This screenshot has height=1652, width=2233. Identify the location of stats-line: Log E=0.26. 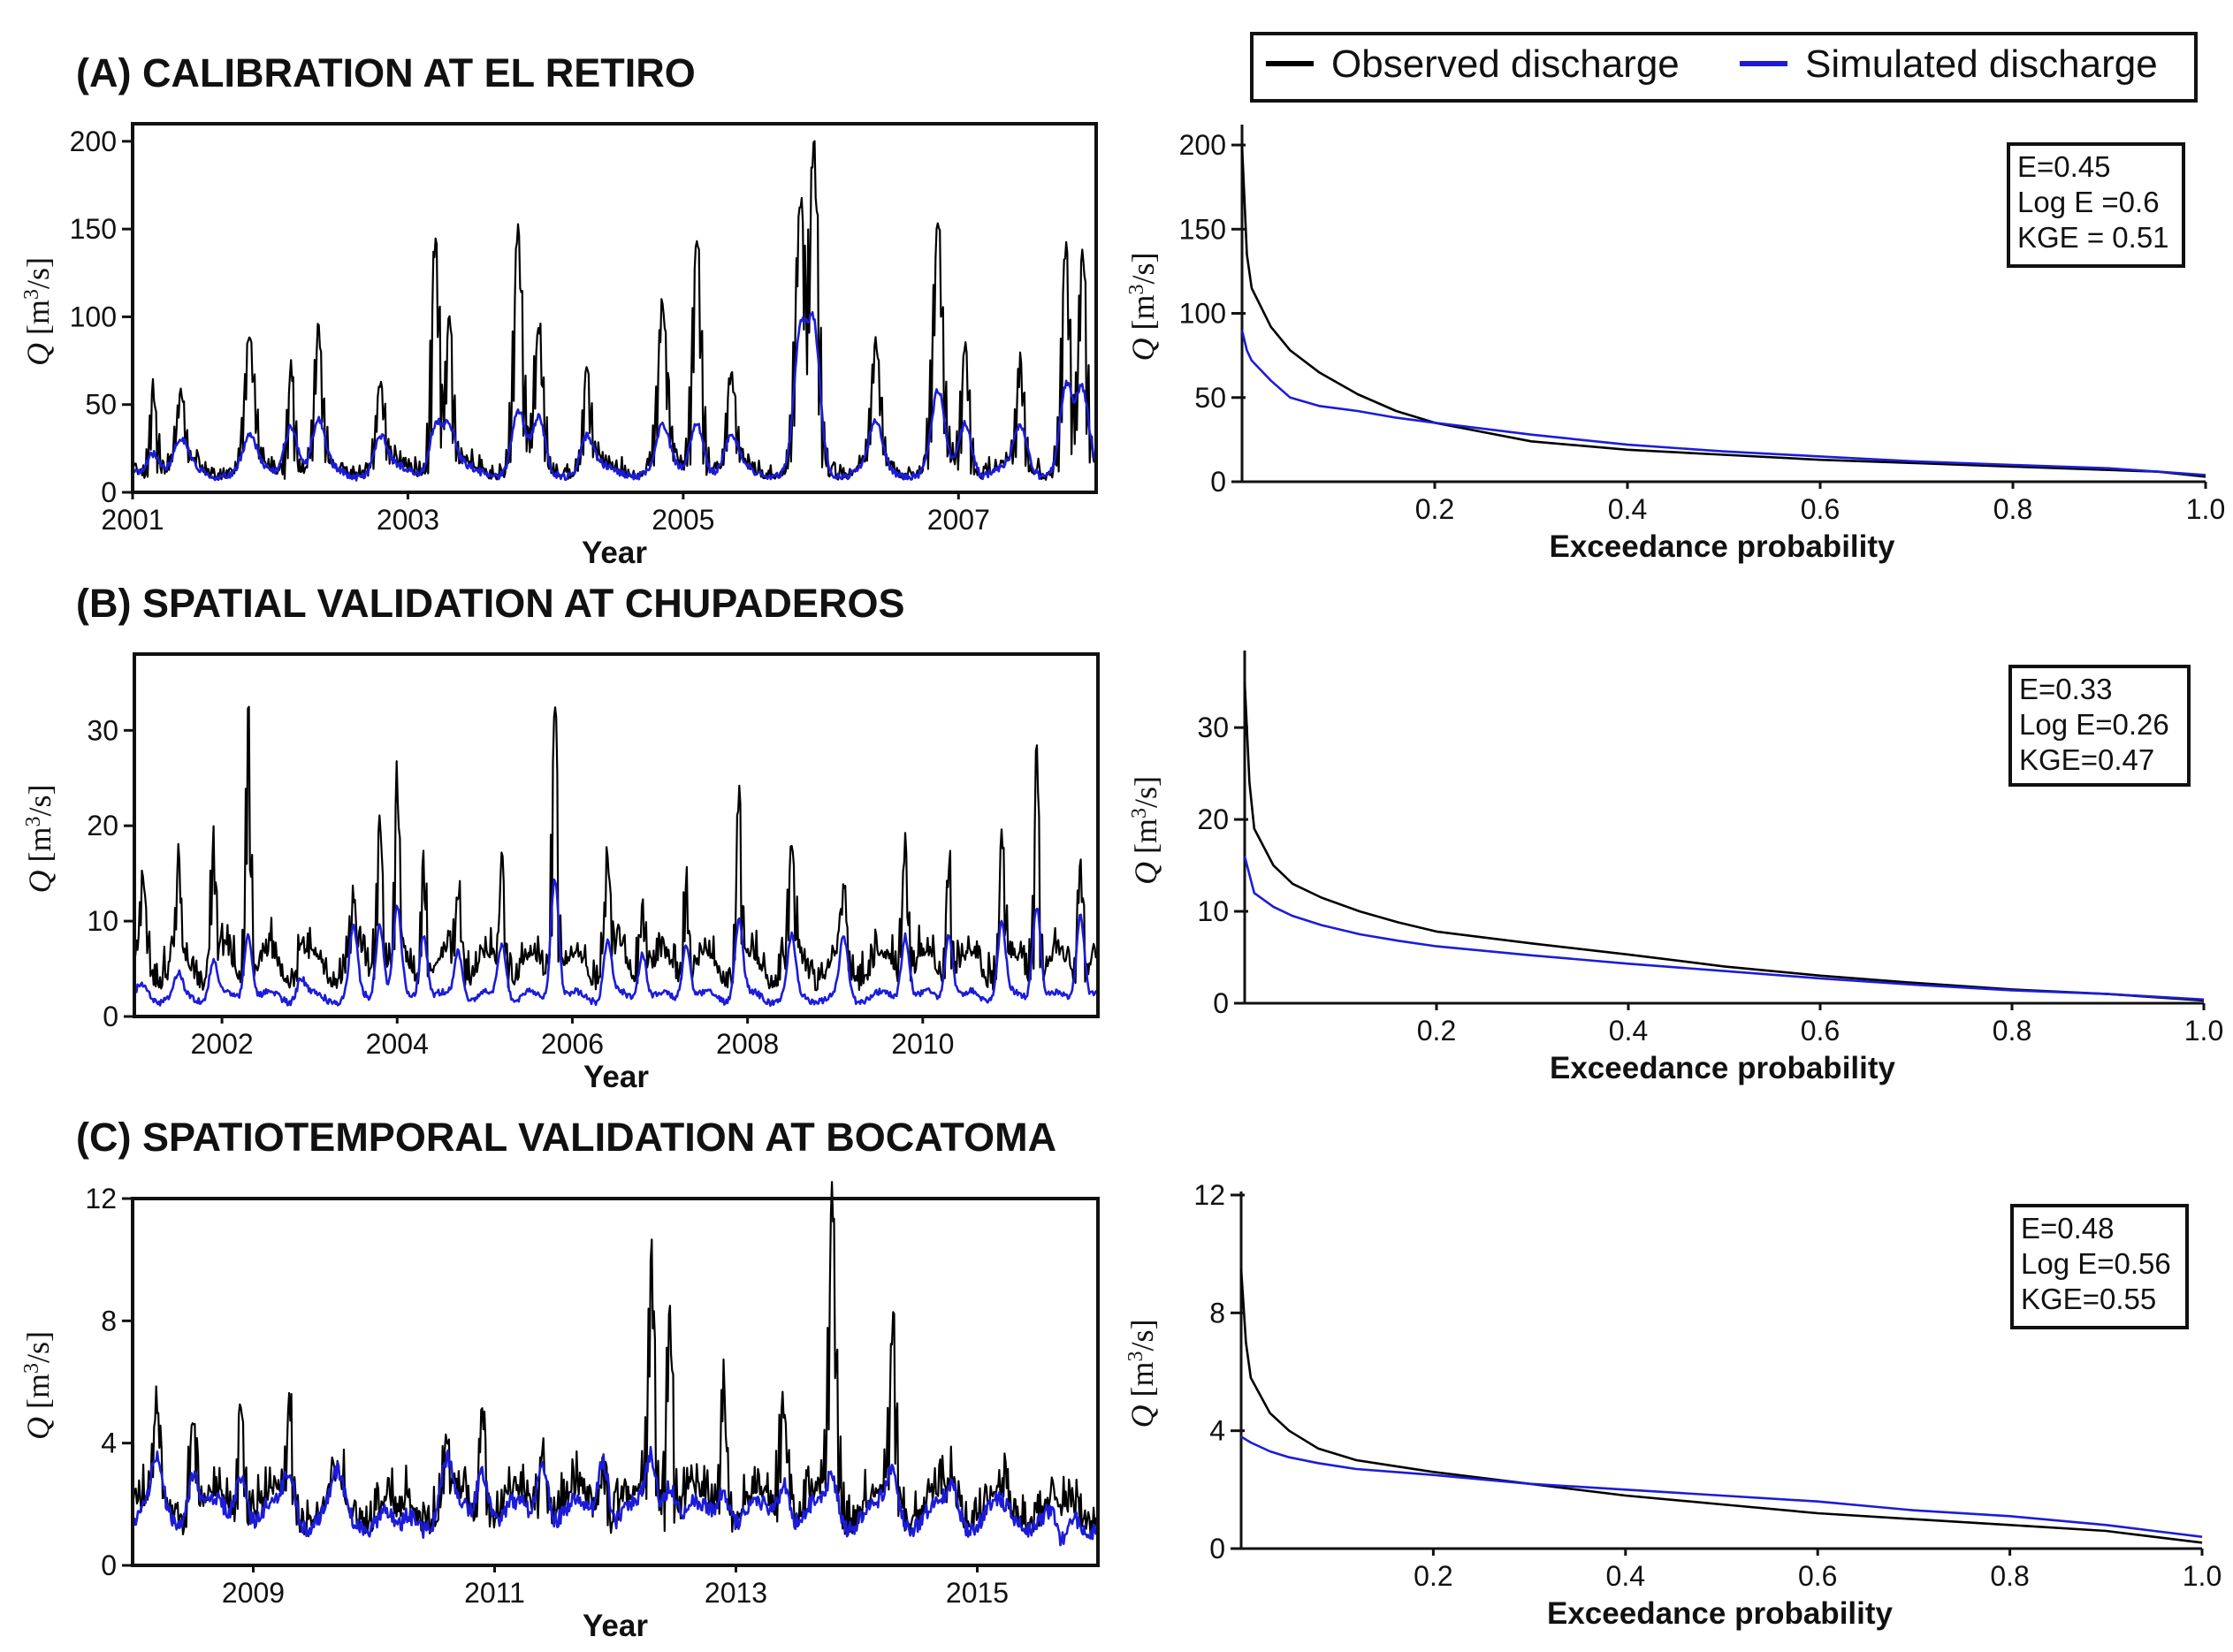
(2094, 725).